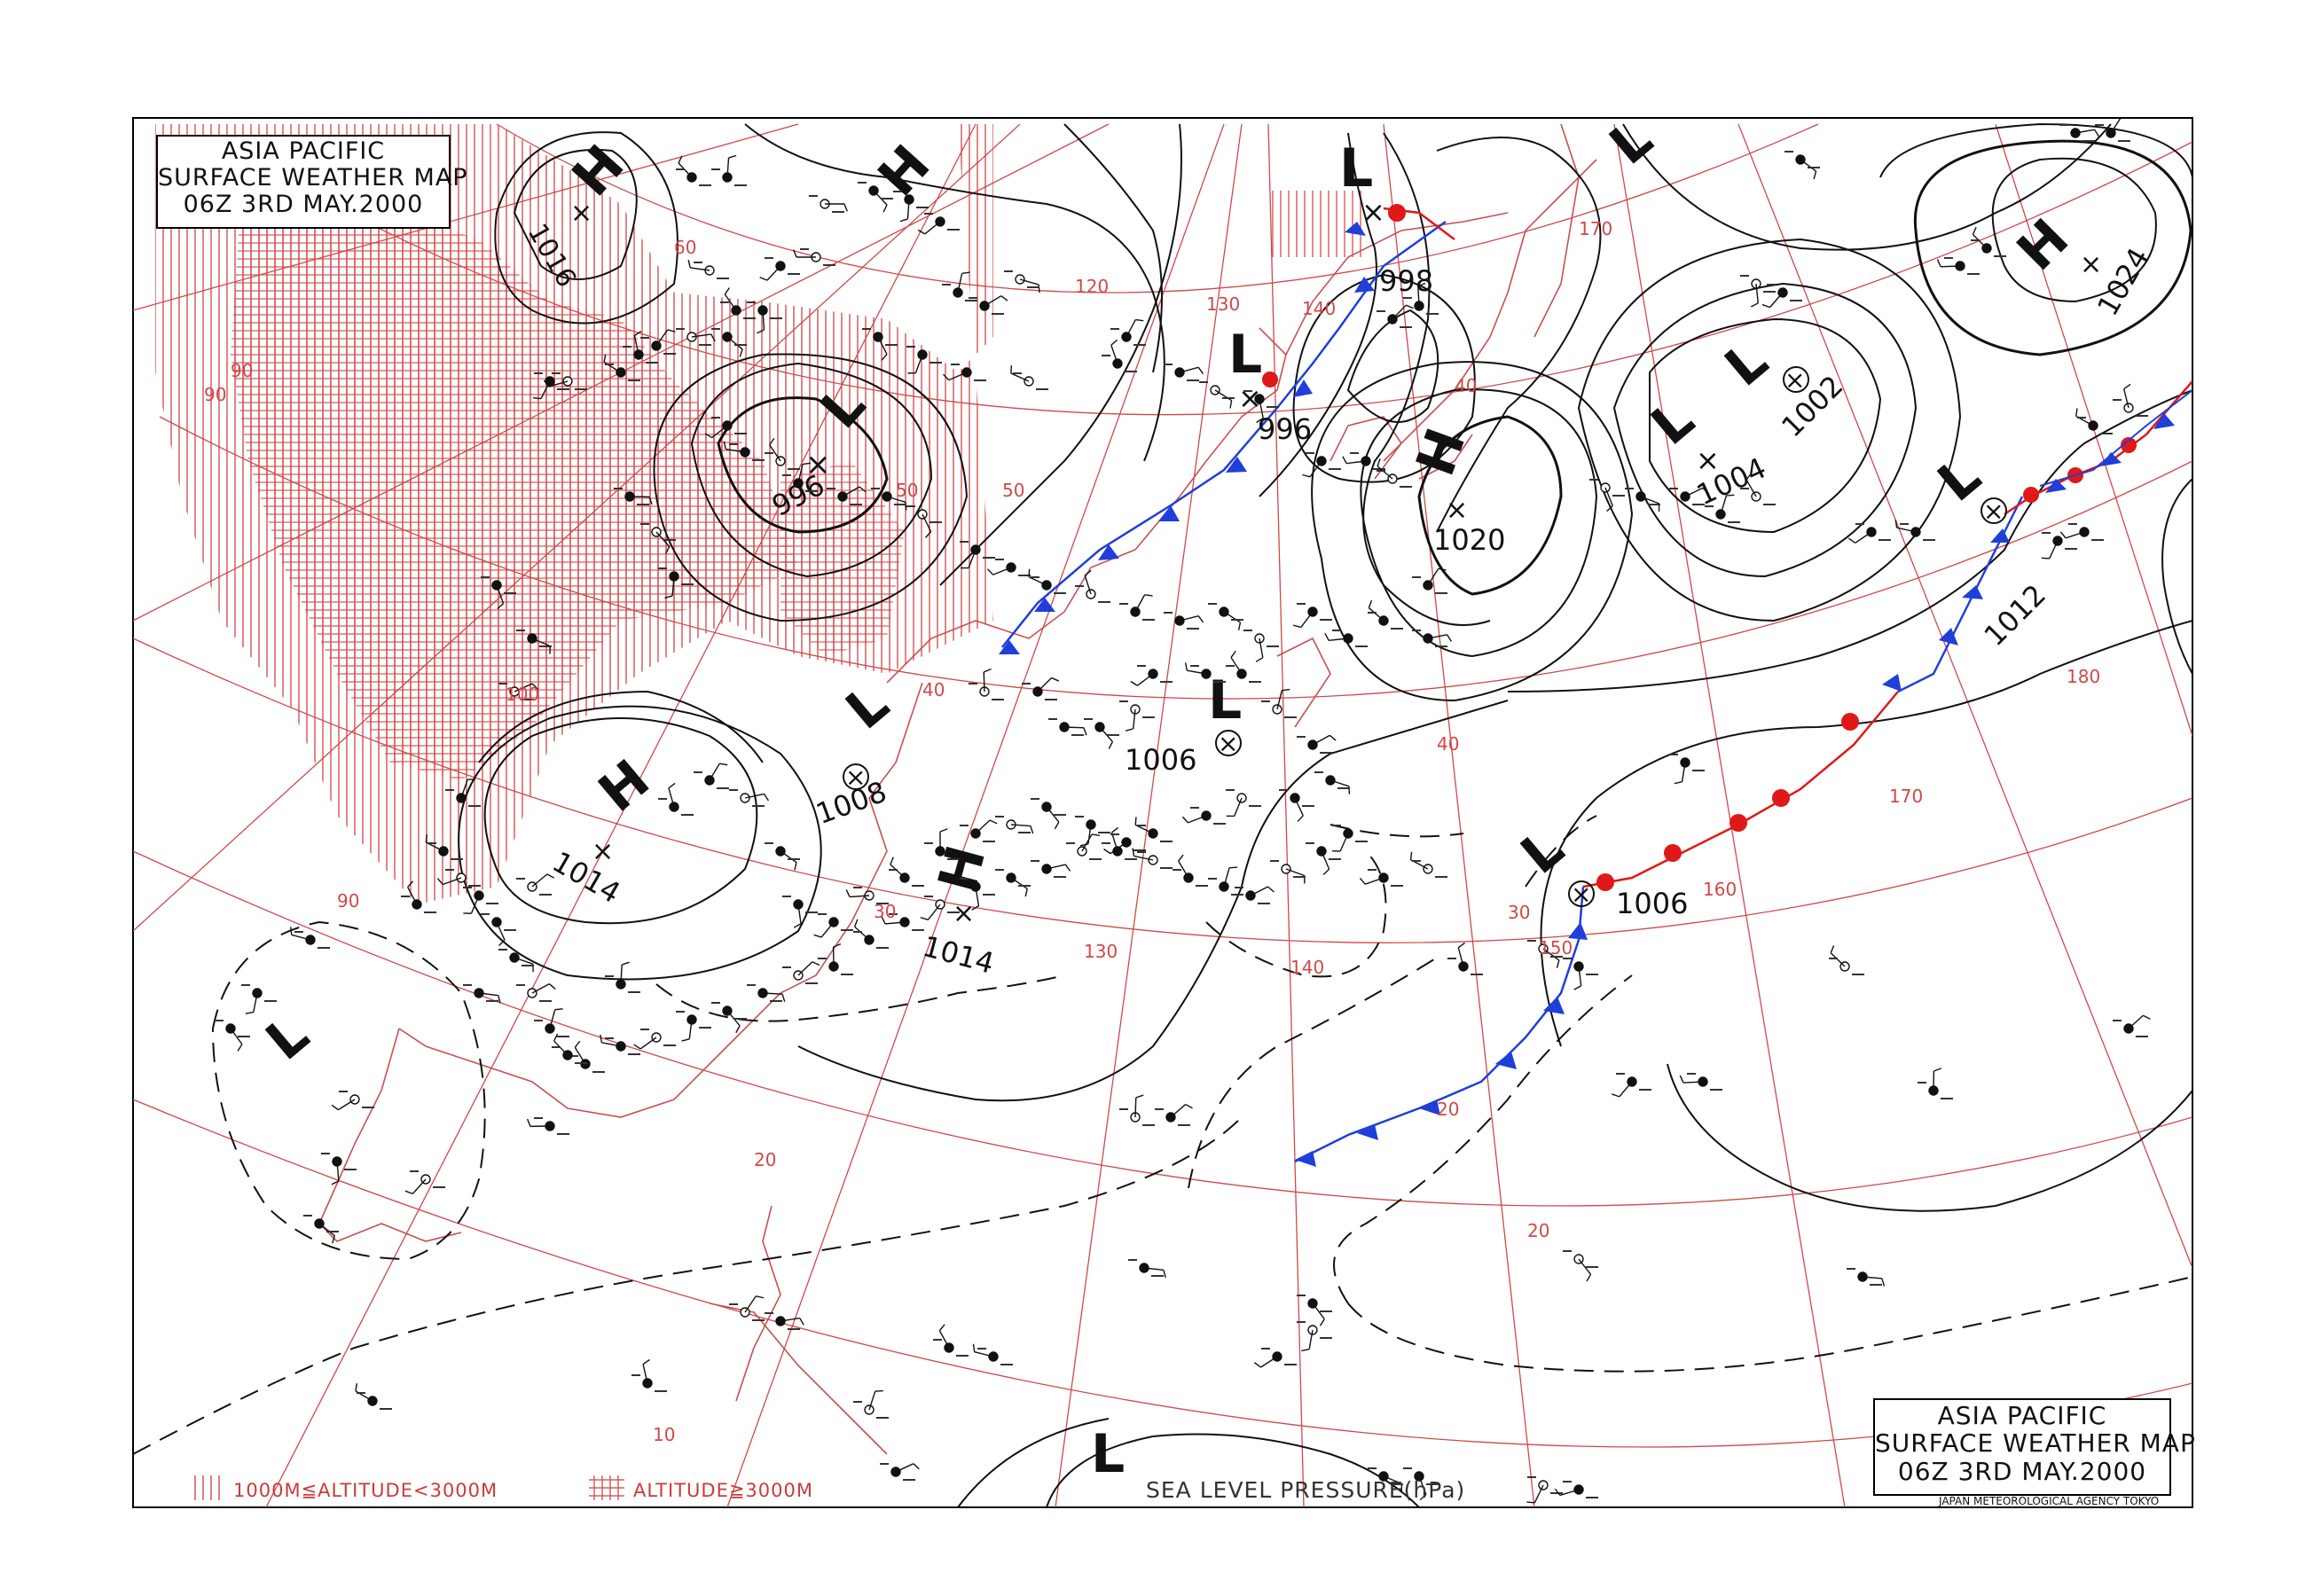 This screenshot has width=2306, height=1596. Describe the element at coordinates (1441, 1045) in the screenshot. I see `cold-front-pacific-teeth` at that location.